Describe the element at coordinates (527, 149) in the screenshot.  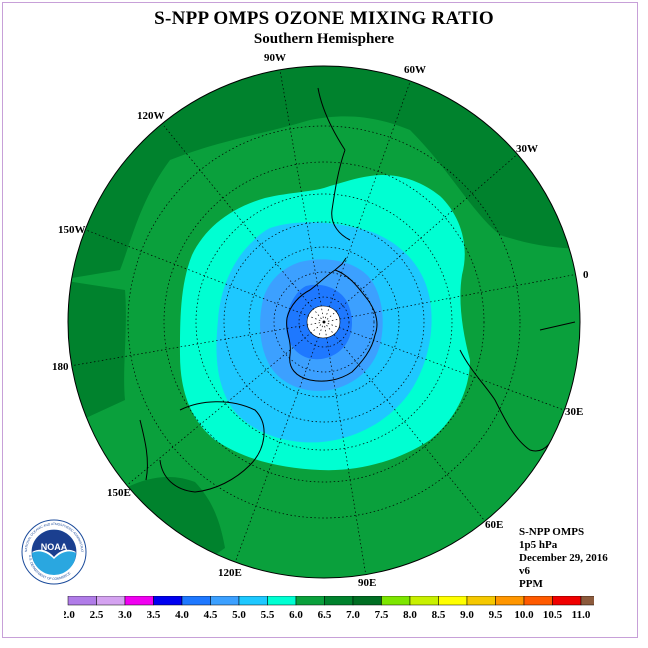
I see `lon-label-30w: 30W` at that location.